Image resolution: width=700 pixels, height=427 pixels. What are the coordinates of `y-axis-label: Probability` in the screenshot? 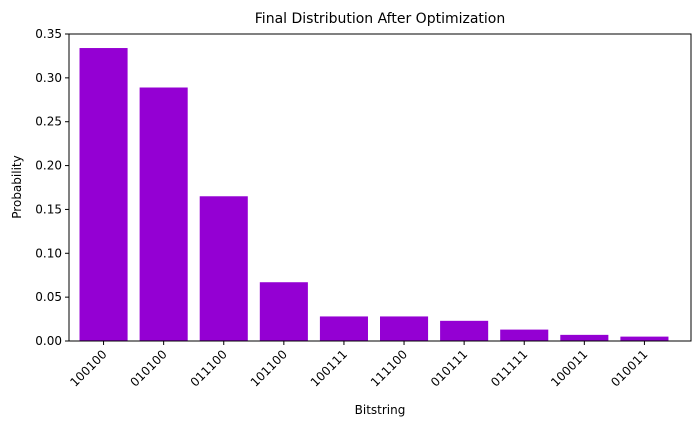 It's located at (17, 186).